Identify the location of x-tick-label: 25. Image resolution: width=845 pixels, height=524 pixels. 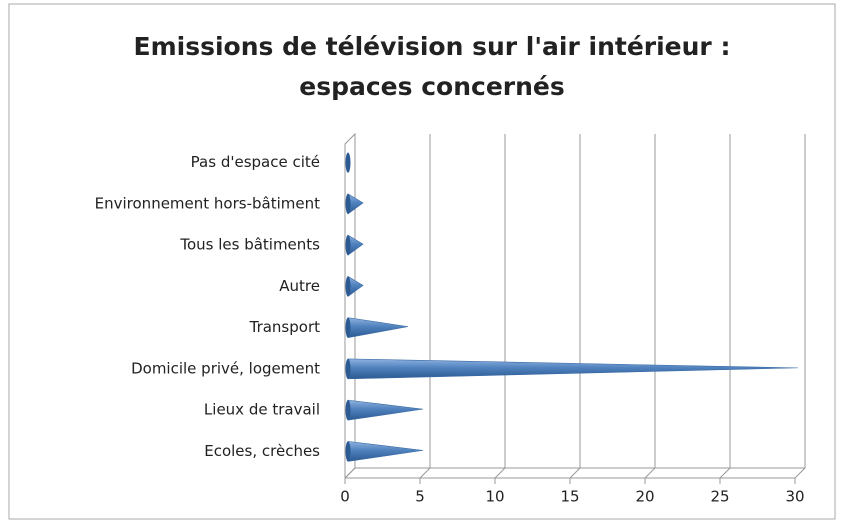
(719, 497).